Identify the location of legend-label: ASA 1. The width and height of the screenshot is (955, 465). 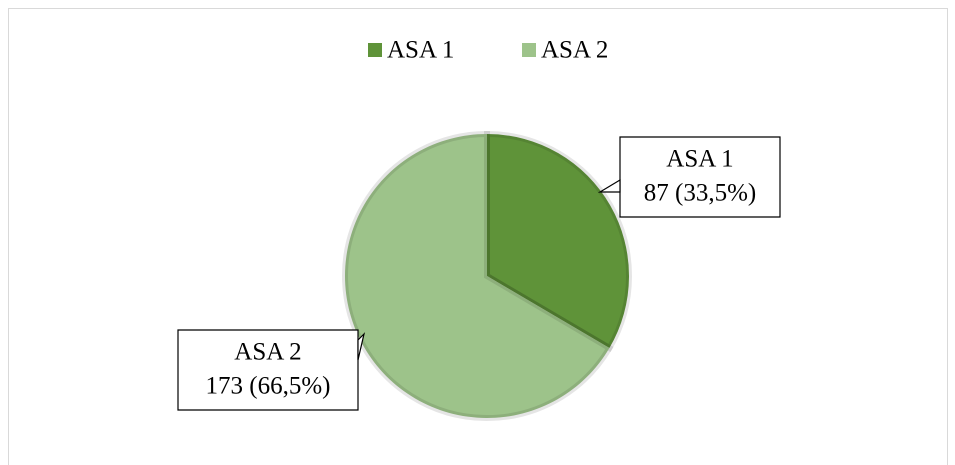
(420, 50).